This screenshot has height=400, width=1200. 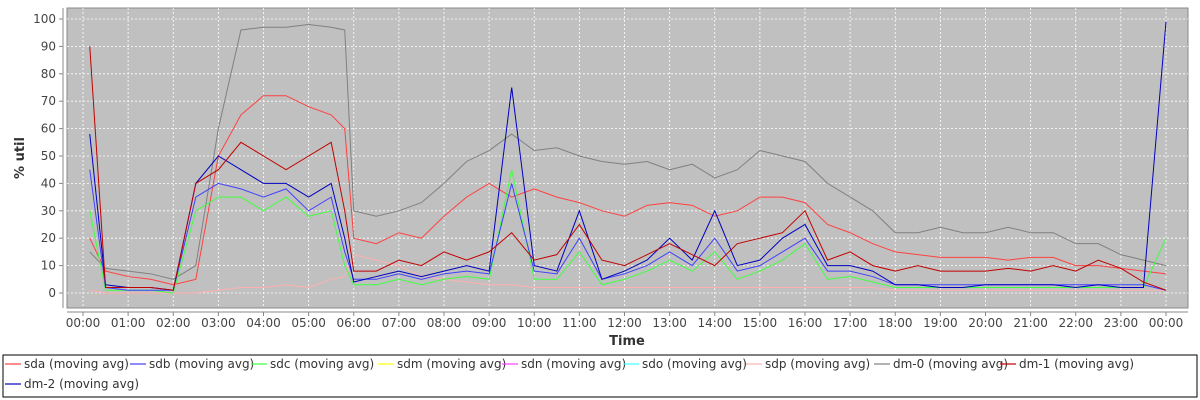 I want to click on y-tick-label: 10, so click(x=48, y=266).